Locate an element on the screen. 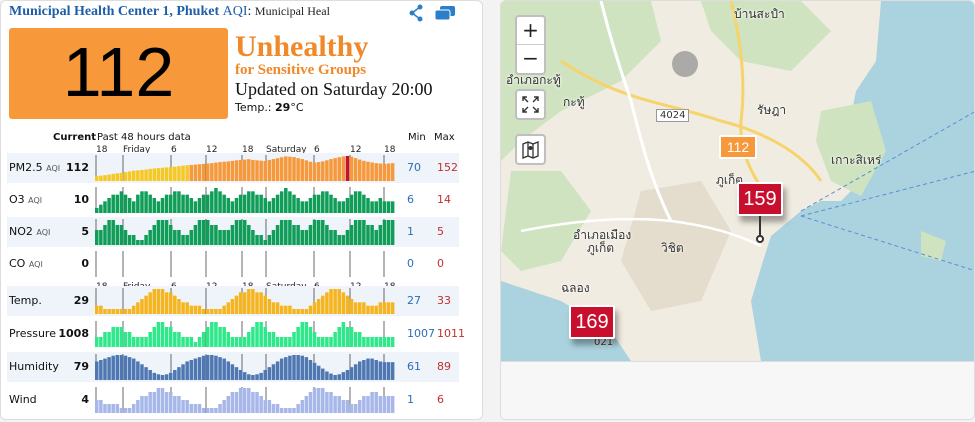 This screenshot has width=975, height=422. temperature-summary: Temp.: 29°C is located at coordinates (269, 107).